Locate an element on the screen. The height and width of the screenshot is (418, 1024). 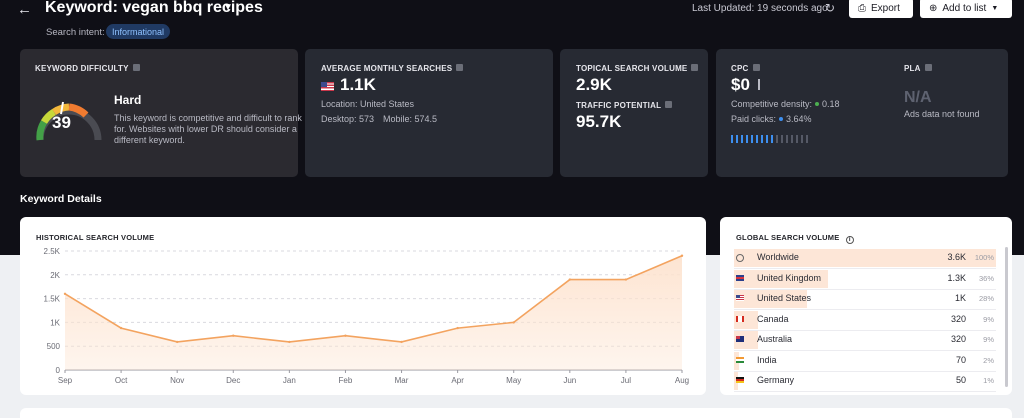
kd-gauge is located at coordinates (69, 121).